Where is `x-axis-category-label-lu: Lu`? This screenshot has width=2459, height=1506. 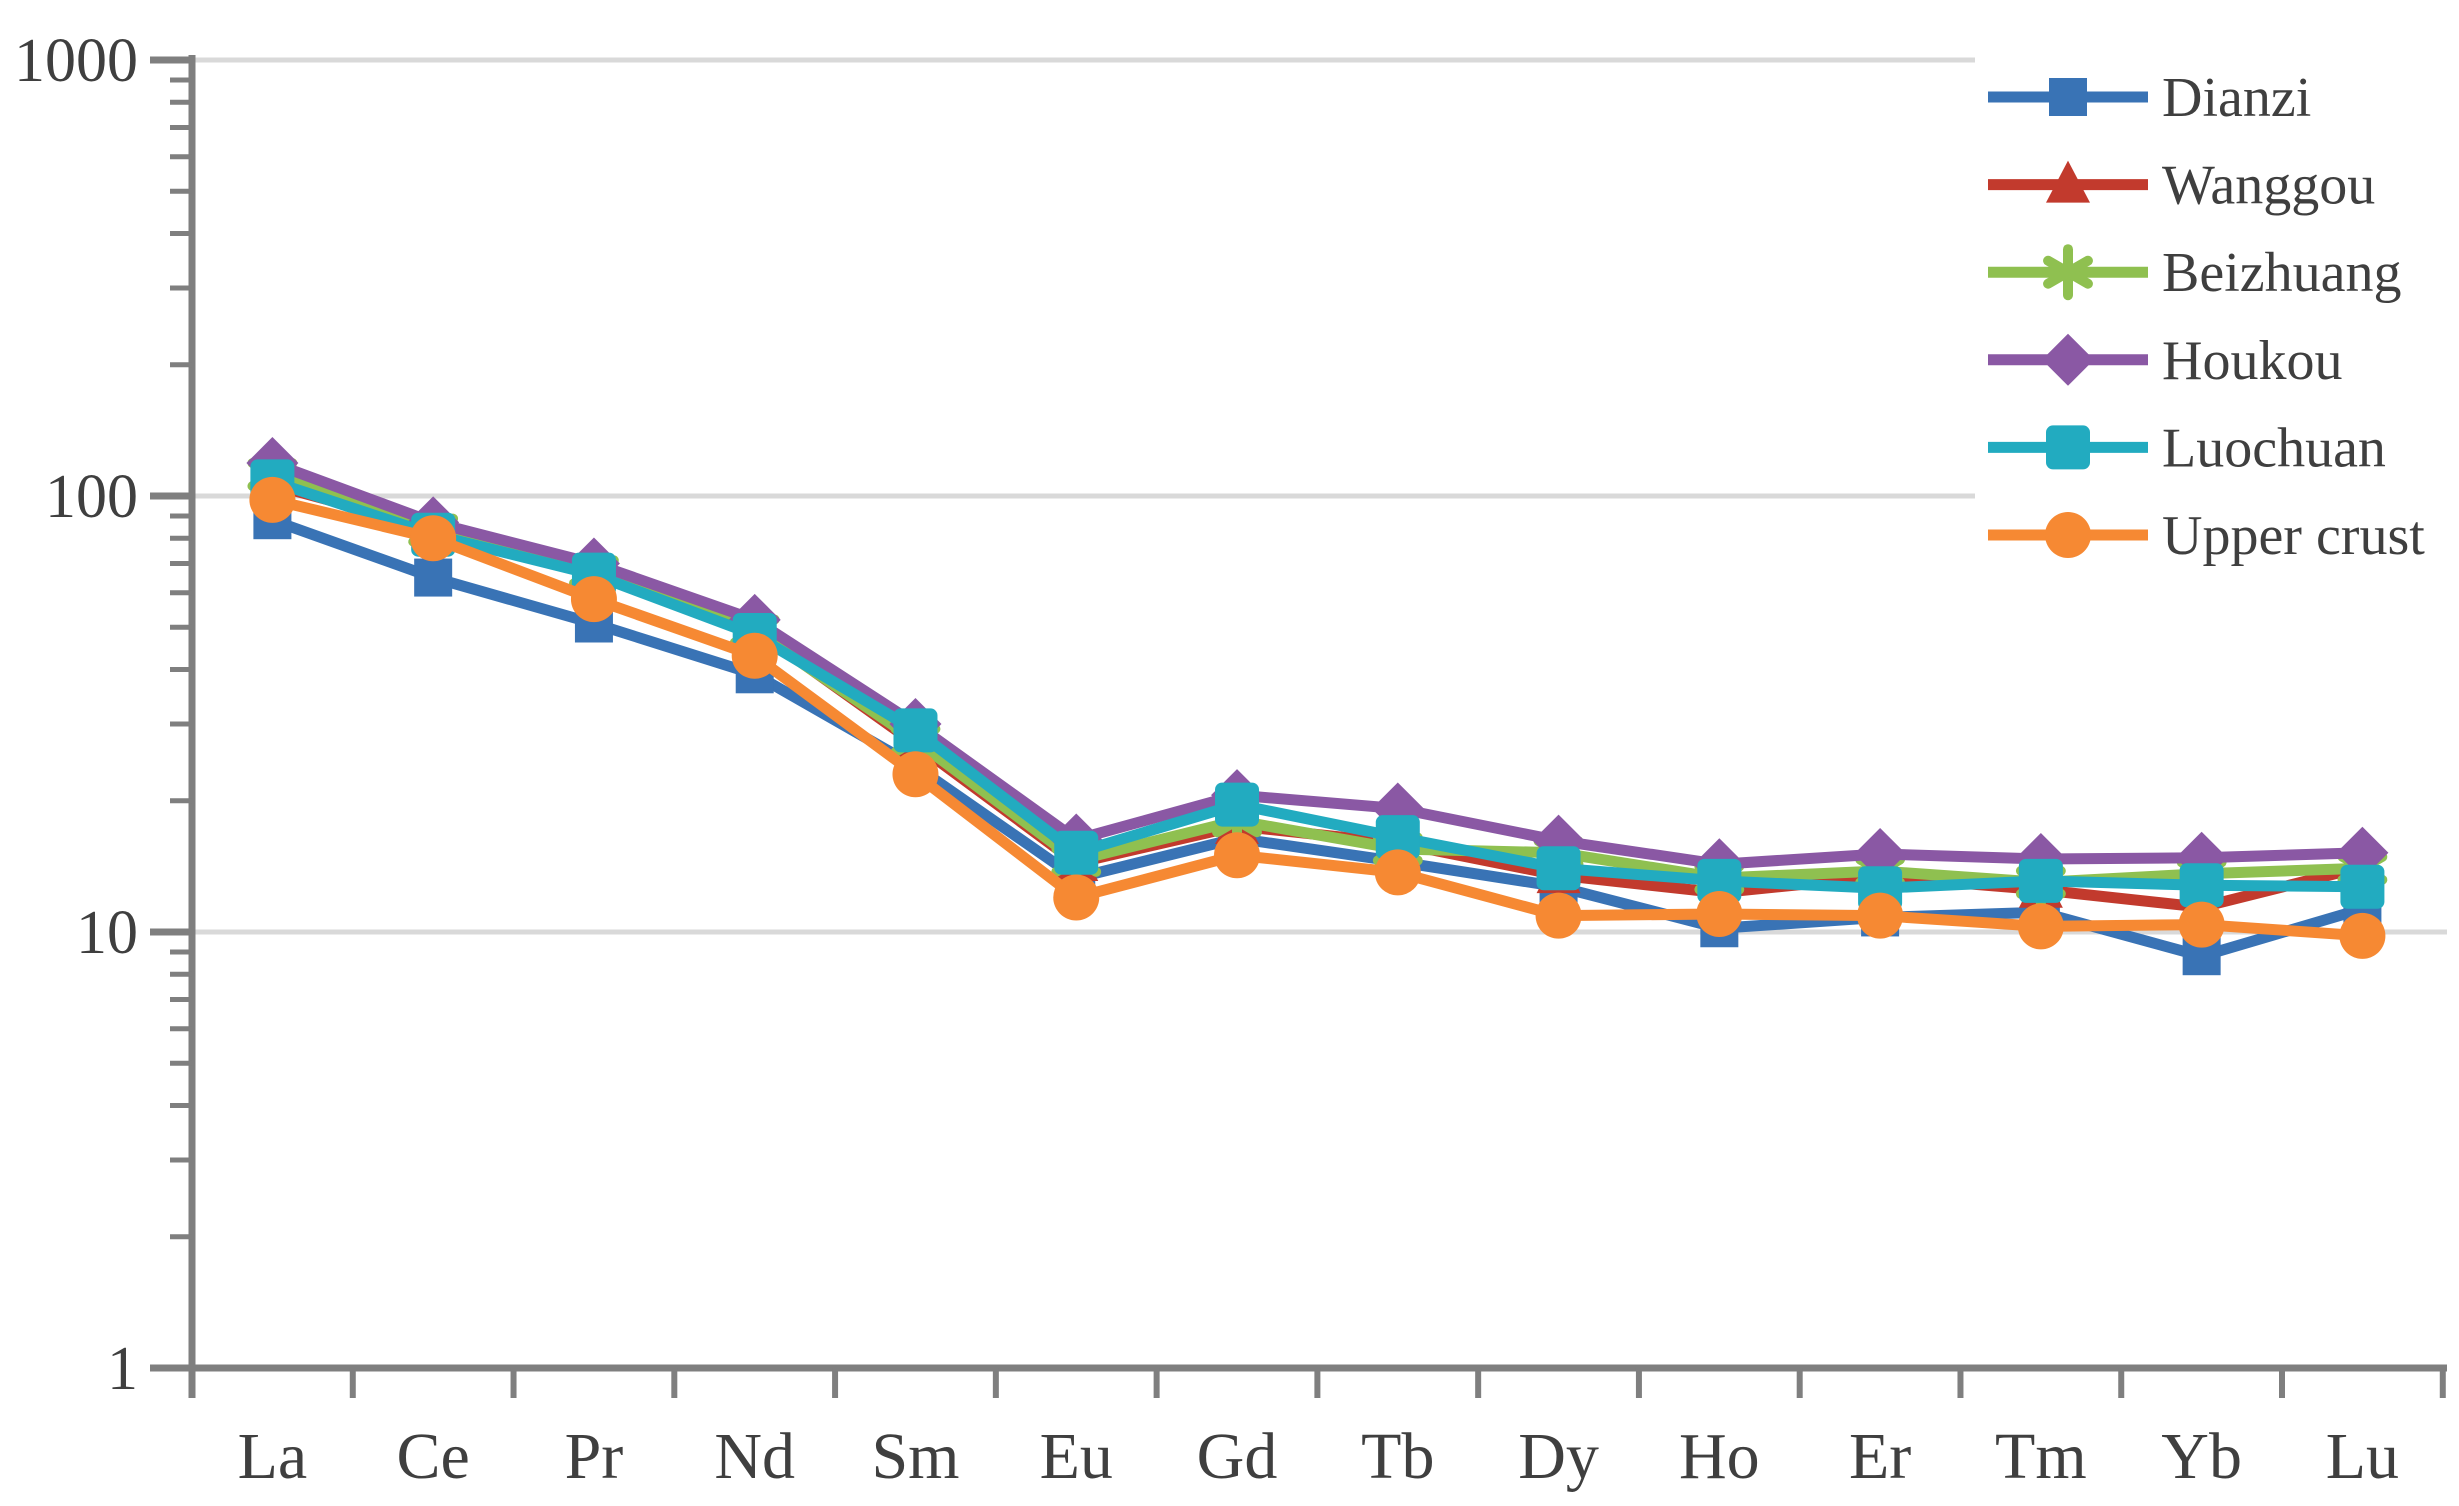
x-axis-category-label-lu: Lu is located at coordinates (2362, 1456).